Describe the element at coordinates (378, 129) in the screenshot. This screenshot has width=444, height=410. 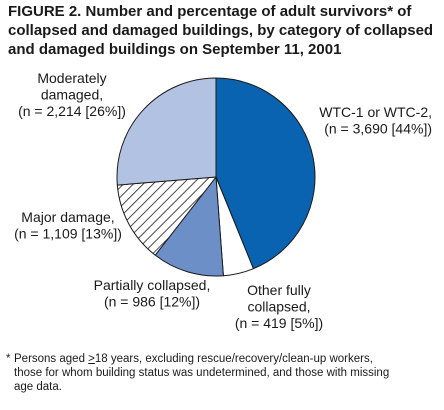
I see `slice-label-line: (n = 3,690 [44%])` at that location.